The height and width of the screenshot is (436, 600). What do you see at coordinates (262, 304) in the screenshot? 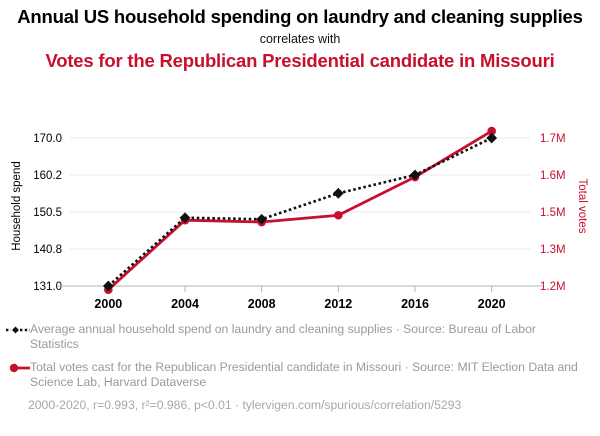
I see `x-axis-tick-label: 2008` at bounding box center [262, 304].